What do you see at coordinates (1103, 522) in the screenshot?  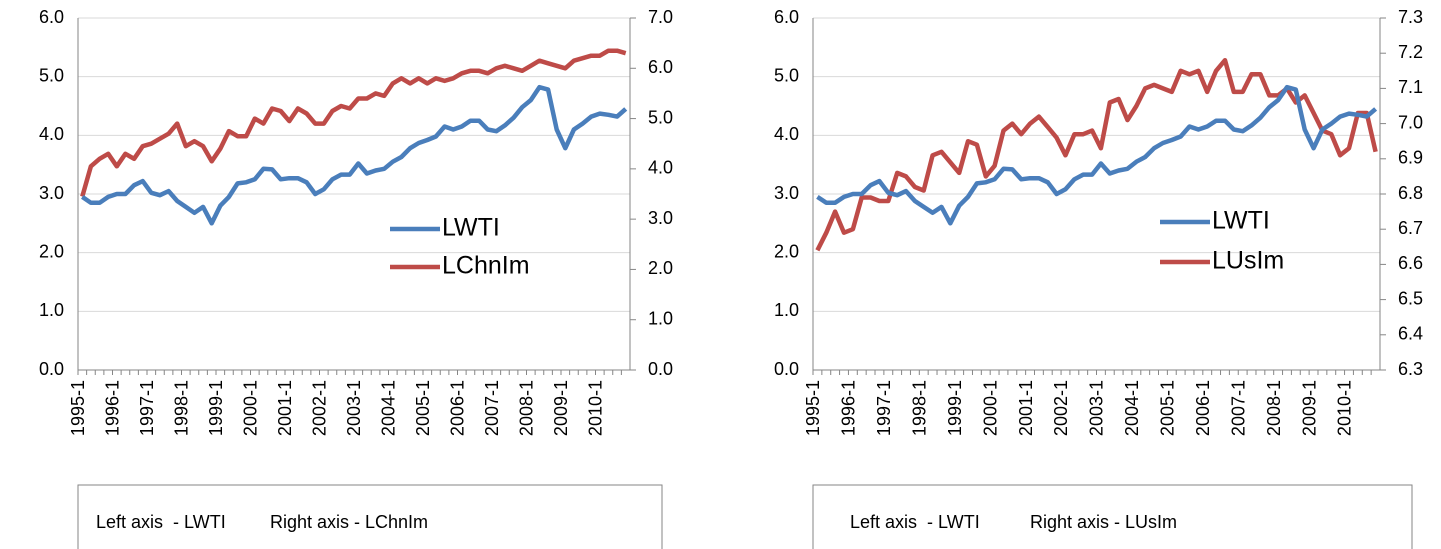 I see `note-text: Right axis - LUsIm` at bounding box center [1103, 522].